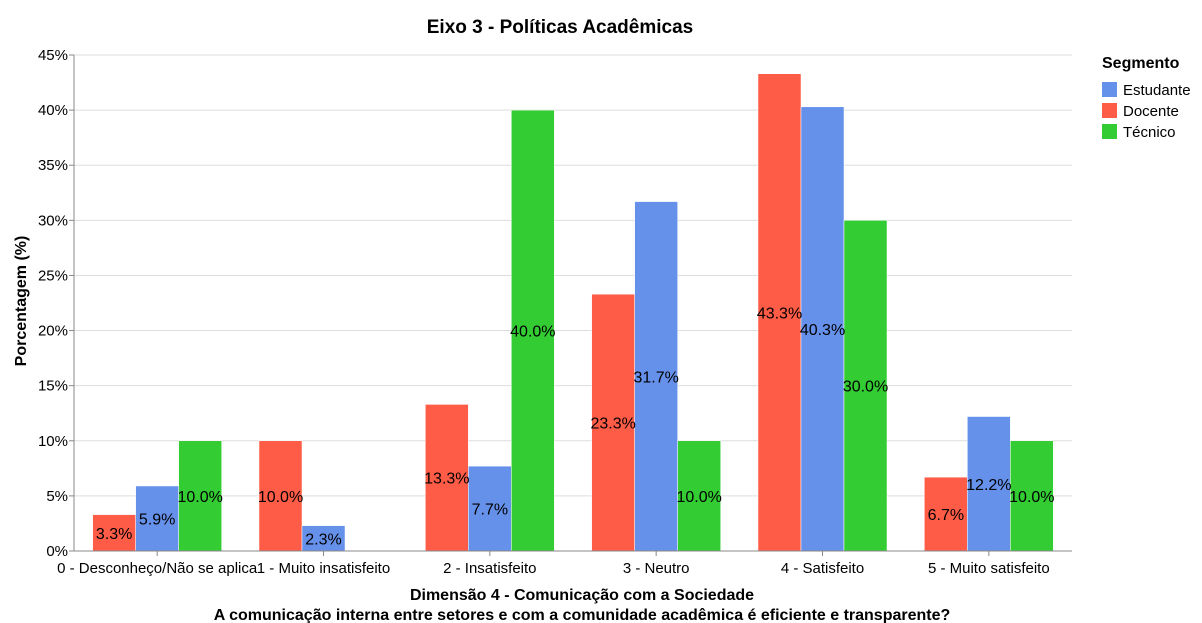  What do you see at coordinates (1149, 132) in the screenshot?
I see `legend-label: Técnico` at bounding box center [1149, 132].